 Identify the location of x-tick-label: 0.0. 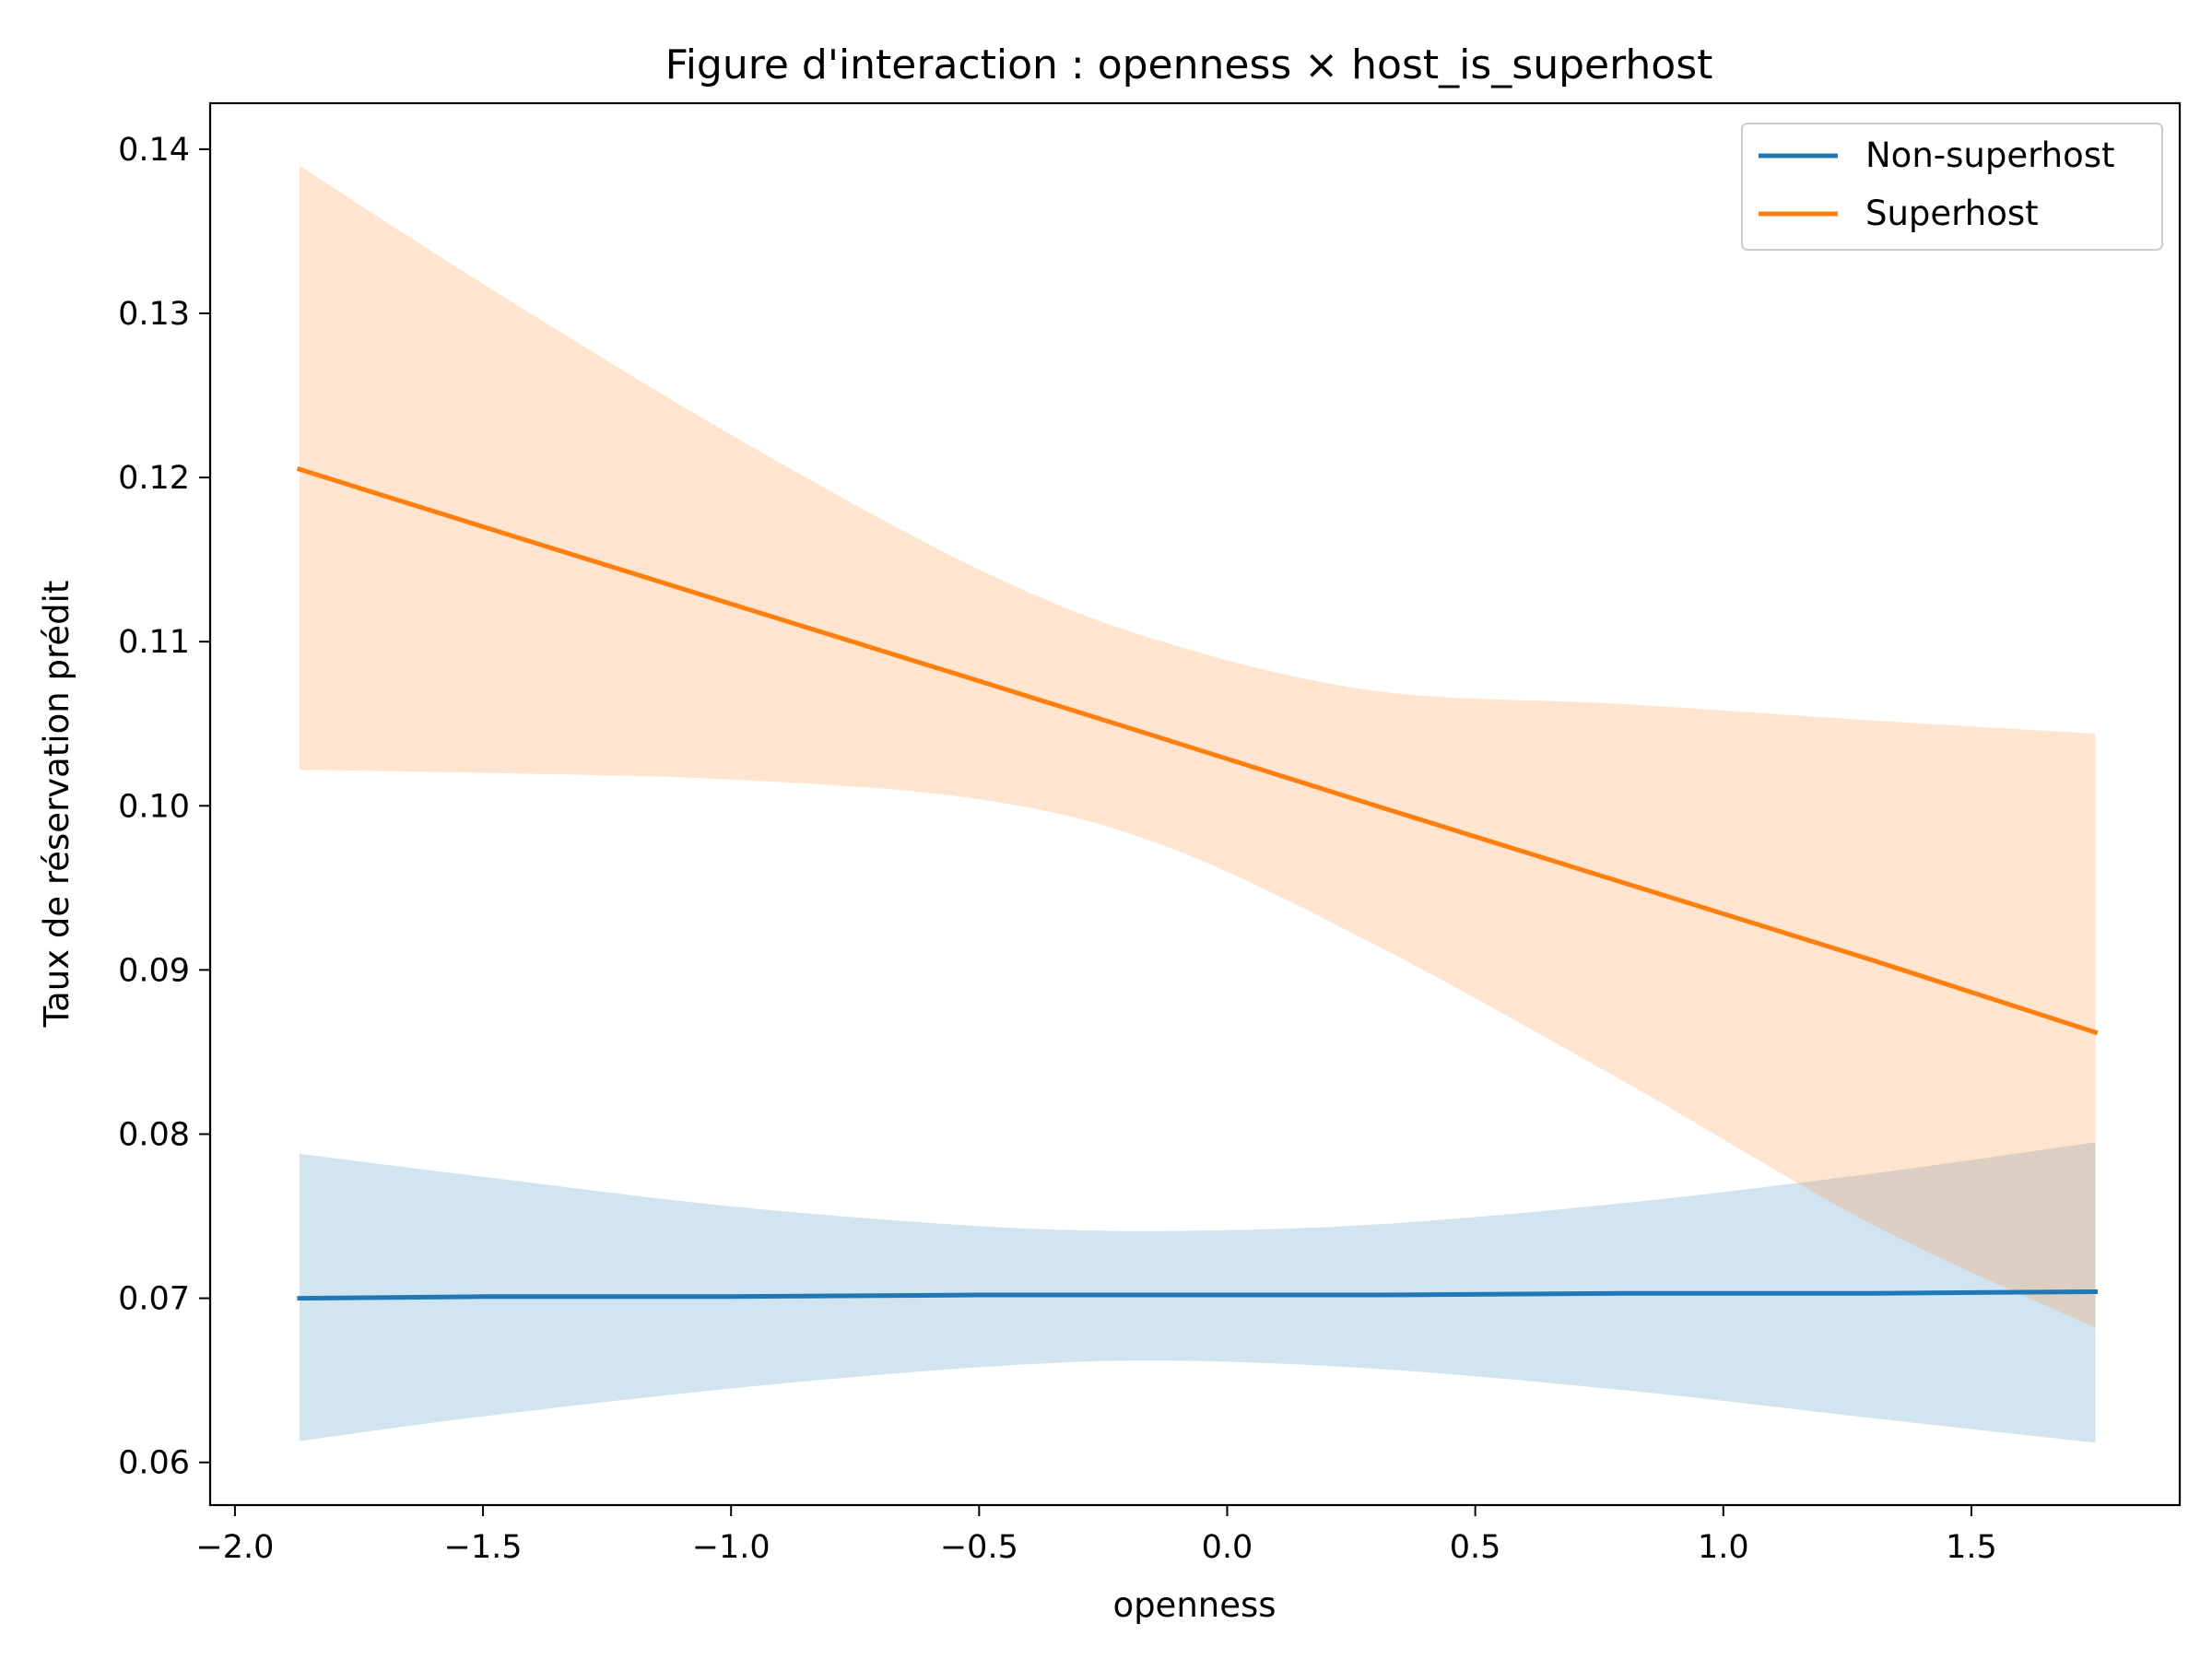
(1227, 1547).